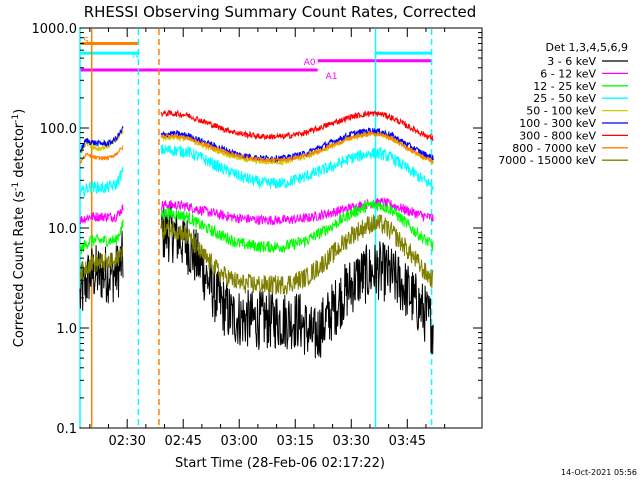 The width and height of the screenshot is (640, 480). Describe the element at coordinates (256, 59) in the screenshot. I see `flag-bars: S N A0 A1` at that location.